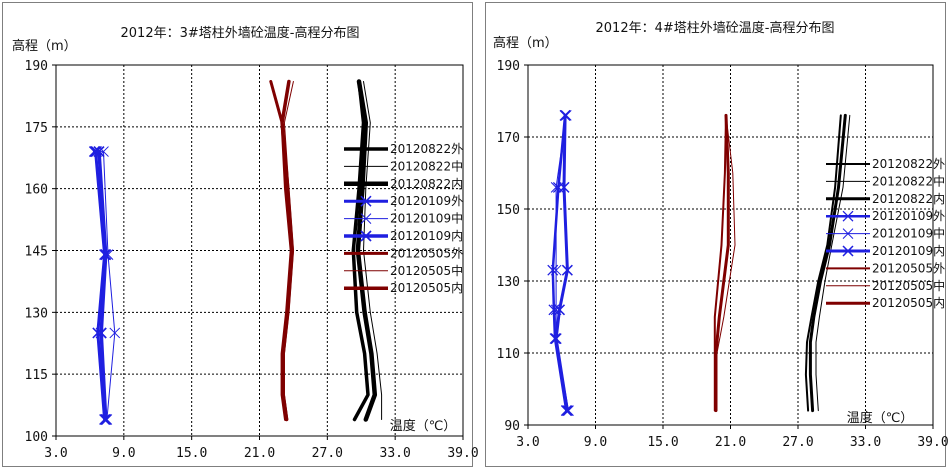 Image resolution: width=949 pixels, height=470 pixels. What do you see at coordinates (426, 270) in the screenshot?
I see `chart-1-legend-label-8: 20120505中` at bounding box center [426, 270].